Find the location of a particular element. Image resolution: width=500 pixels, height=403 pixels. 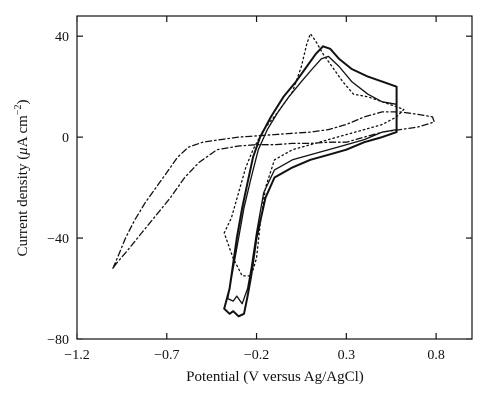

y-axis-title-exponent: −2 is located at coordinates (18, 110).